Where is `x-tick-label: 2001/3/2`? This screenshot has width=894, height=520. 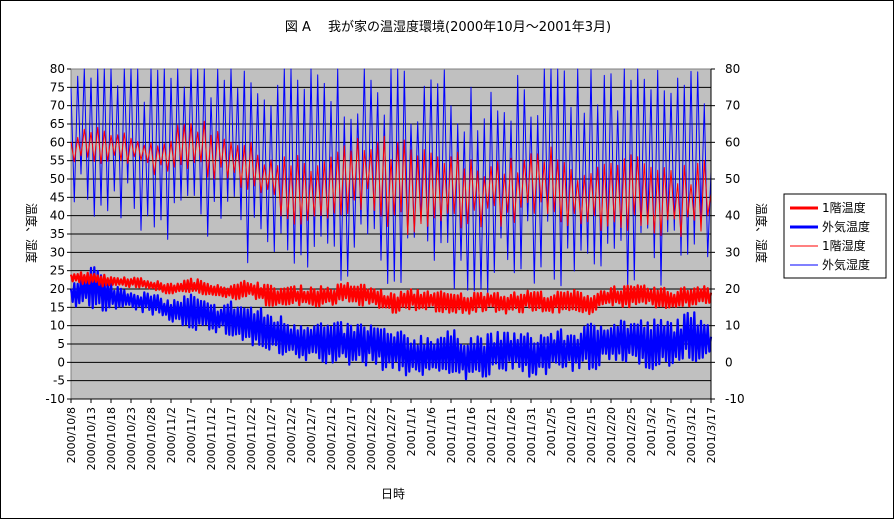 x-tick-label: 2001/3/2 is located at coordinates (651, 431).